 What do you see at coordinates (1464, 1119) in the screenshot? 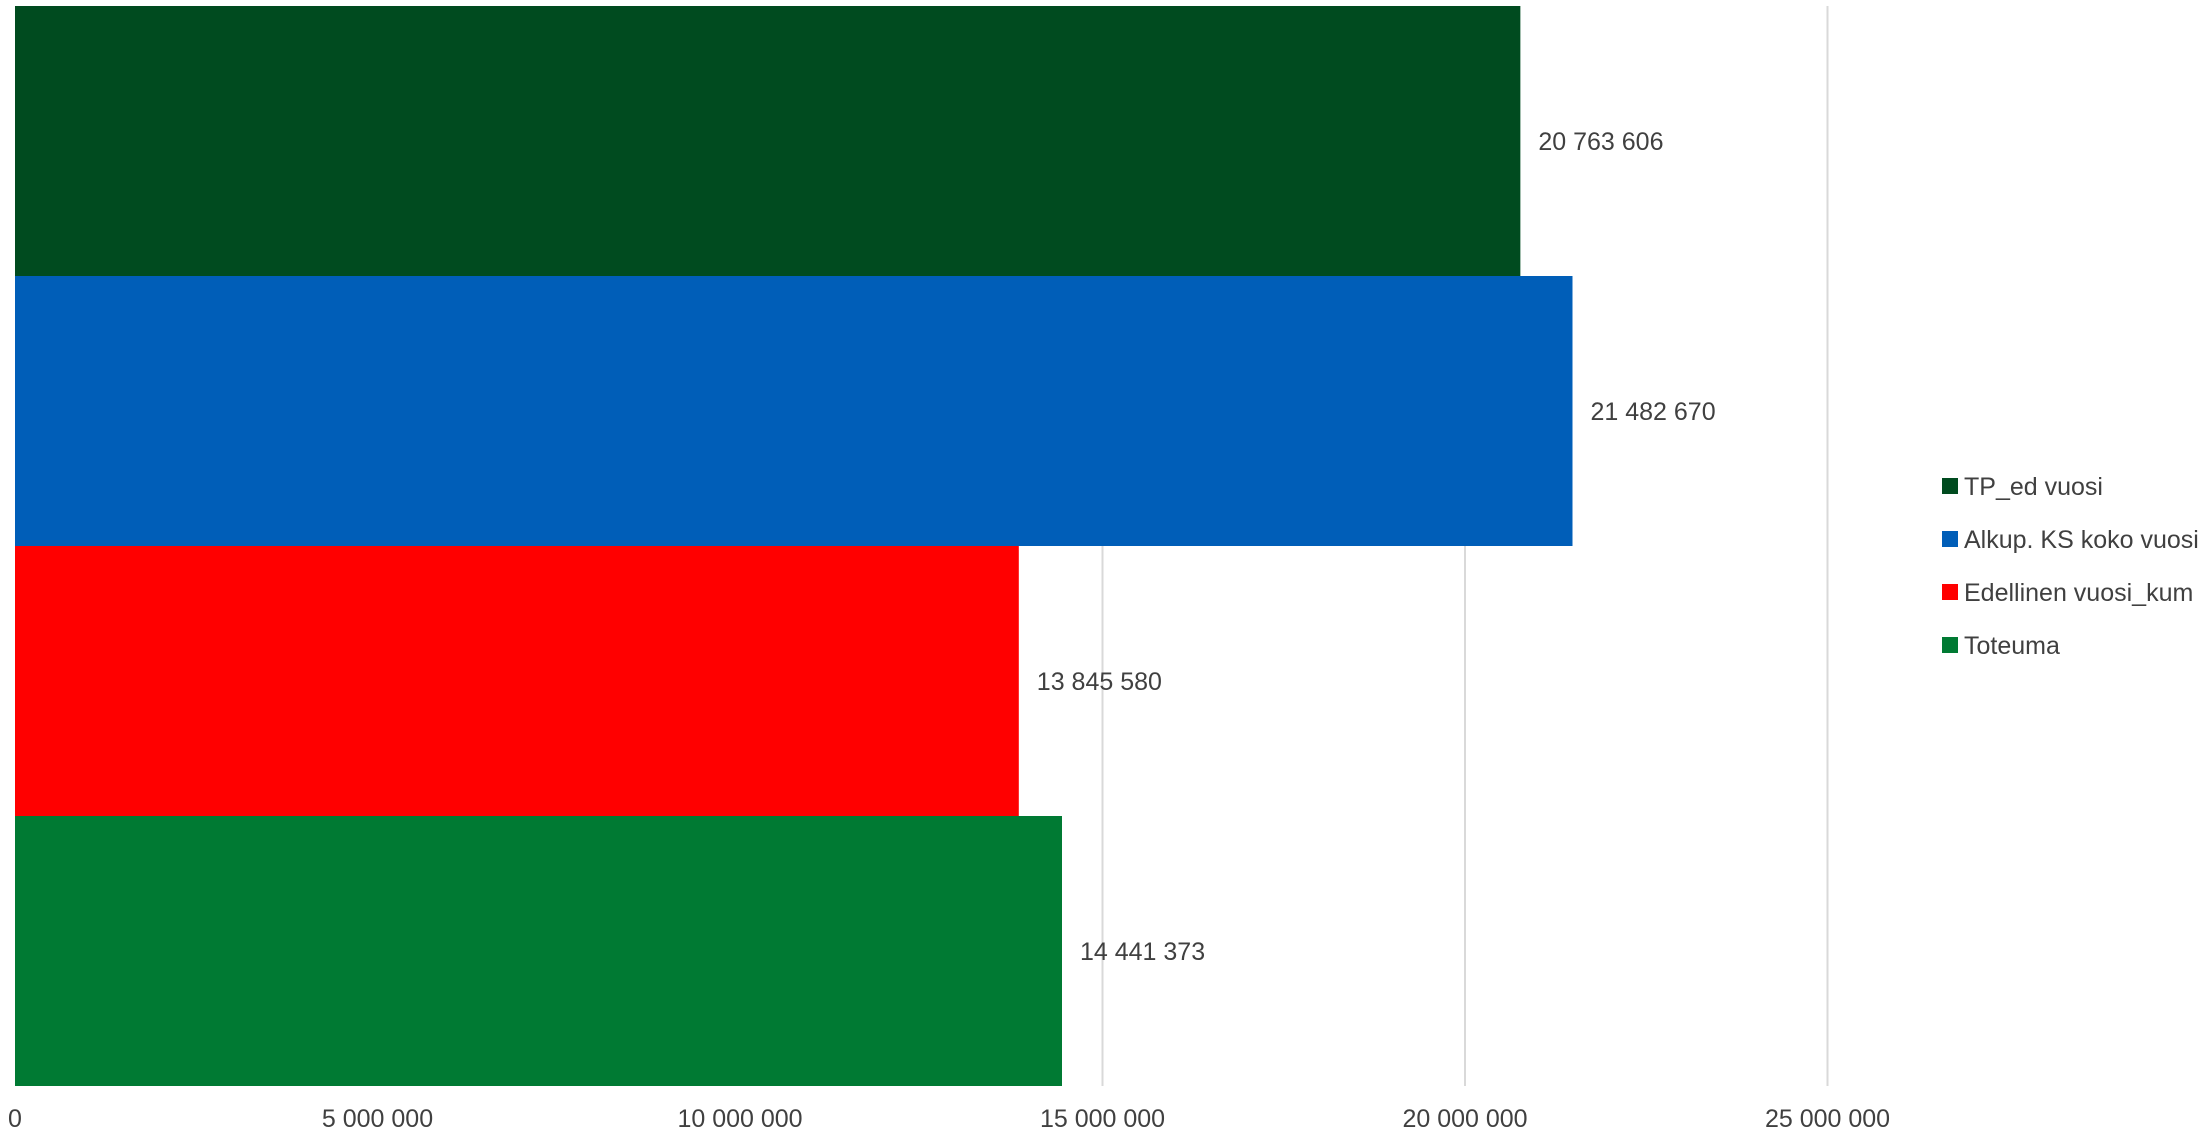
I see `x-tick-label: 20 000 000` at bounding box center [1464, 1119].